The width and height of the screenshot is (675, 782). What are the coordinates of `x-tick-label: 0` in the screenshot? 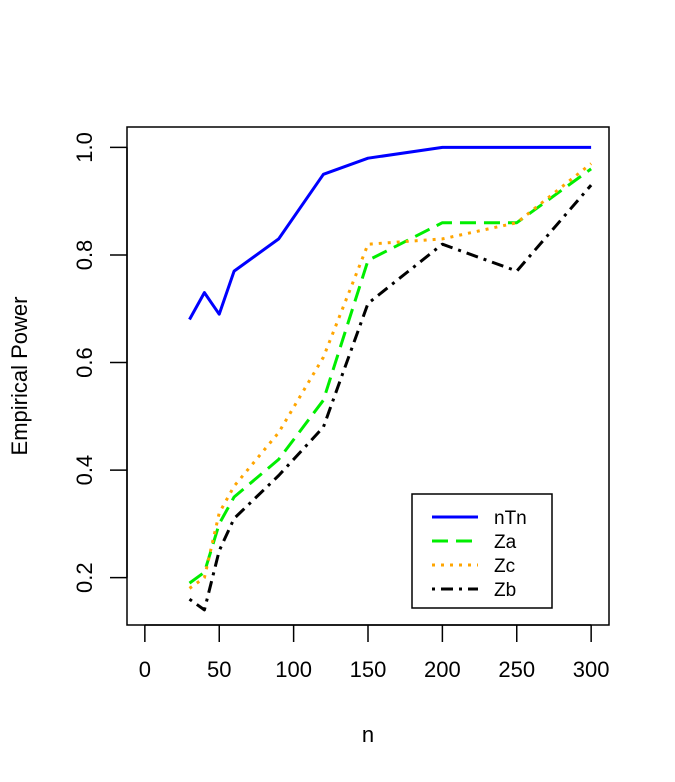 It's located at (145, 669).